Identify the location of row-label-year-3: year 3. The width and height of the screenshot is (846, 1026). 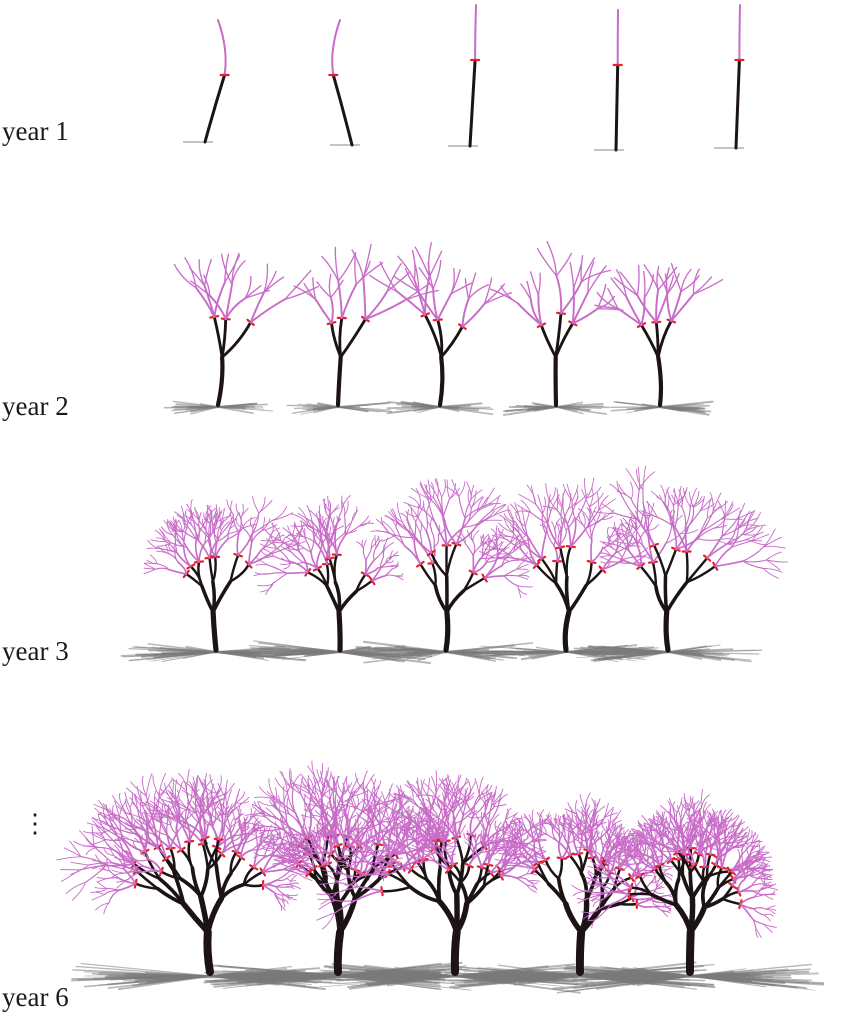
(35, 651).